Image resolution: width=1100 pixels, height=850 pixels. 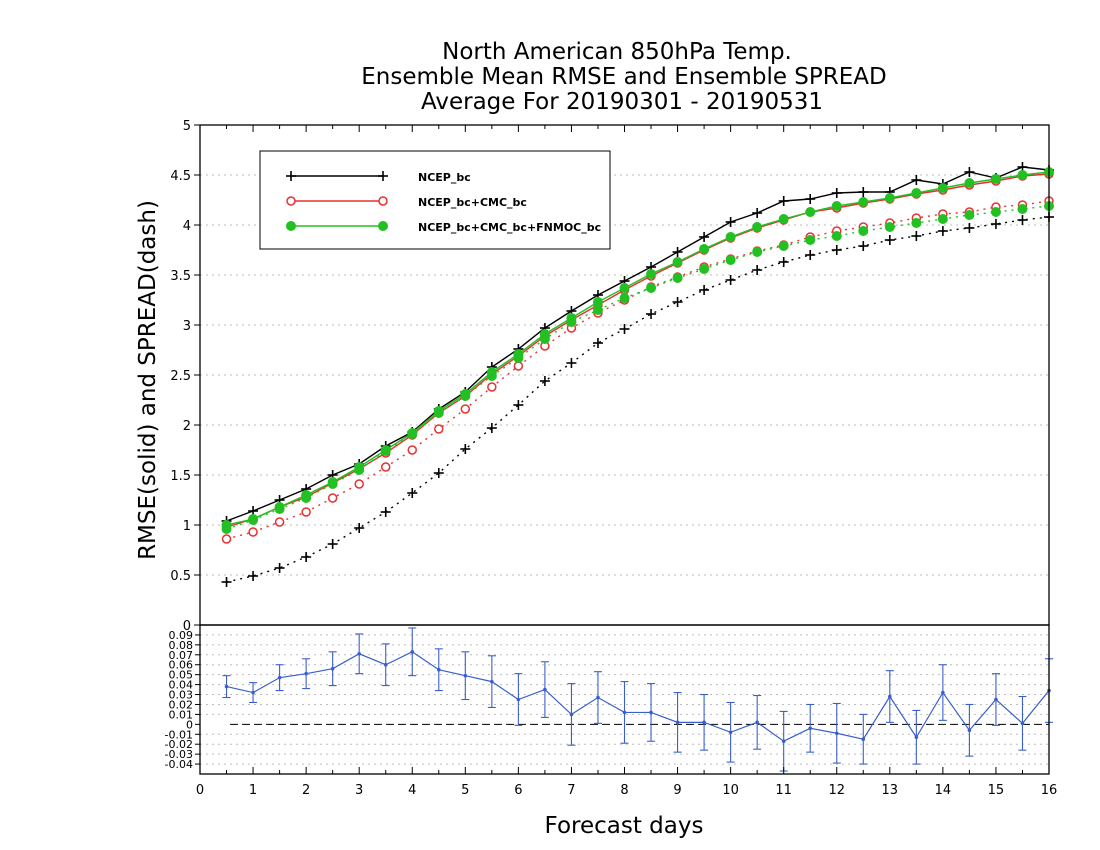 I want to click on diff-y-tick-label: -0.02, so click(x=179, y=744).